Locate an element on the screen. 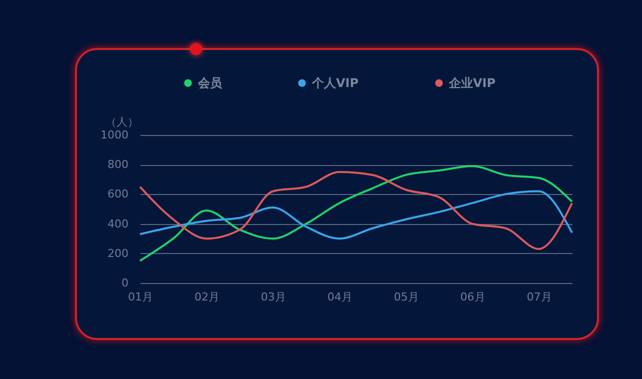  y-tick-label: 200 is located at coordinates (118, 253).